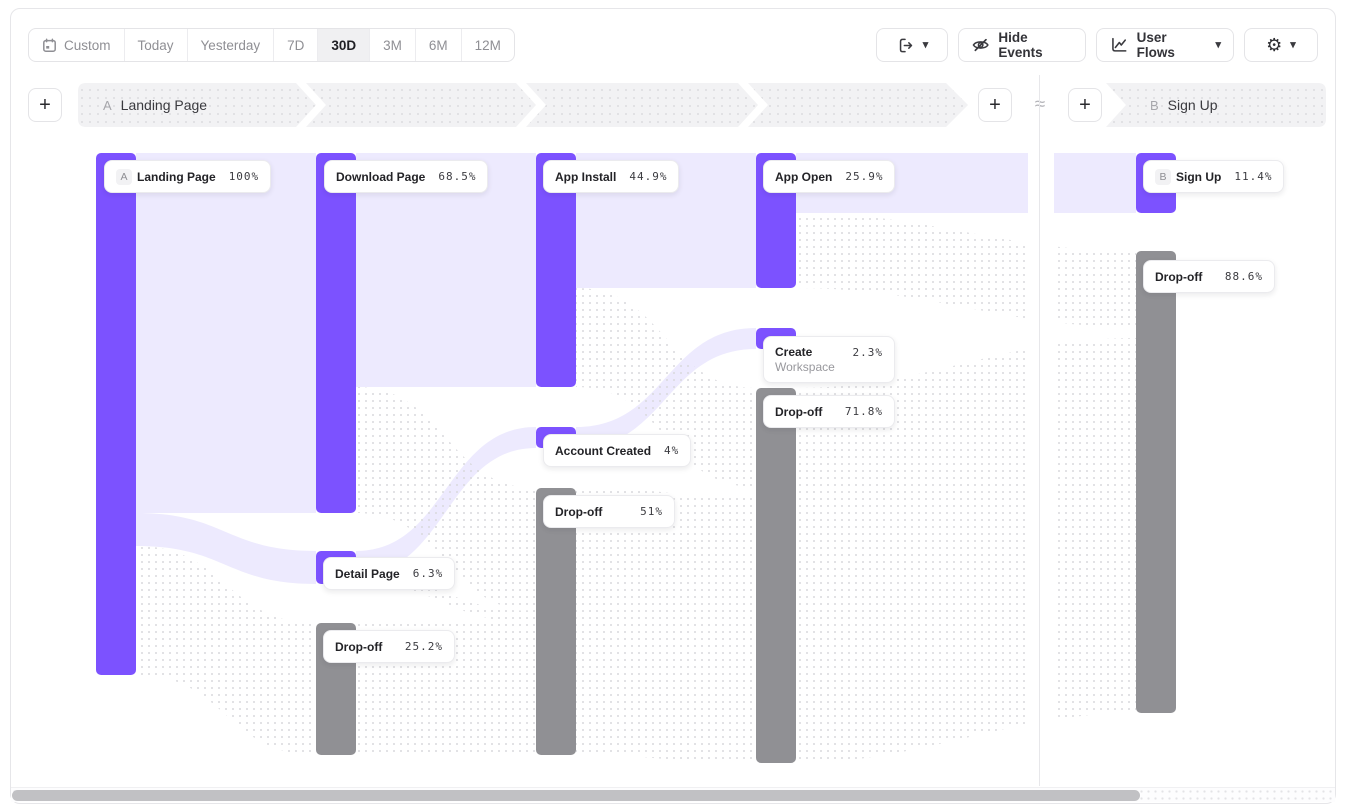  Describe the element at coordinates (829, 359) in the screenshot. I see `node-card-create-workspace: Create 2.3% Workspace` at that location.